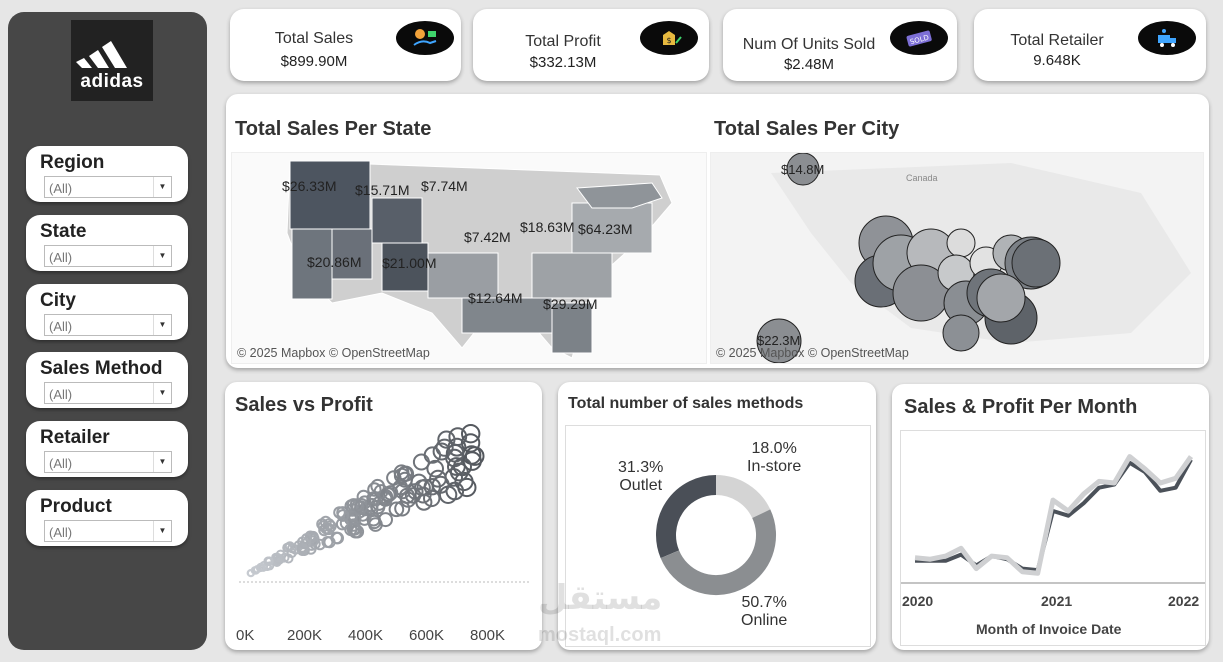 This screenshot has width=1223, height=662. What do you see at coordinates (112, 60) in the screenshot?
I see `adidas-logo: adidas` at bounding box center [112, 60].